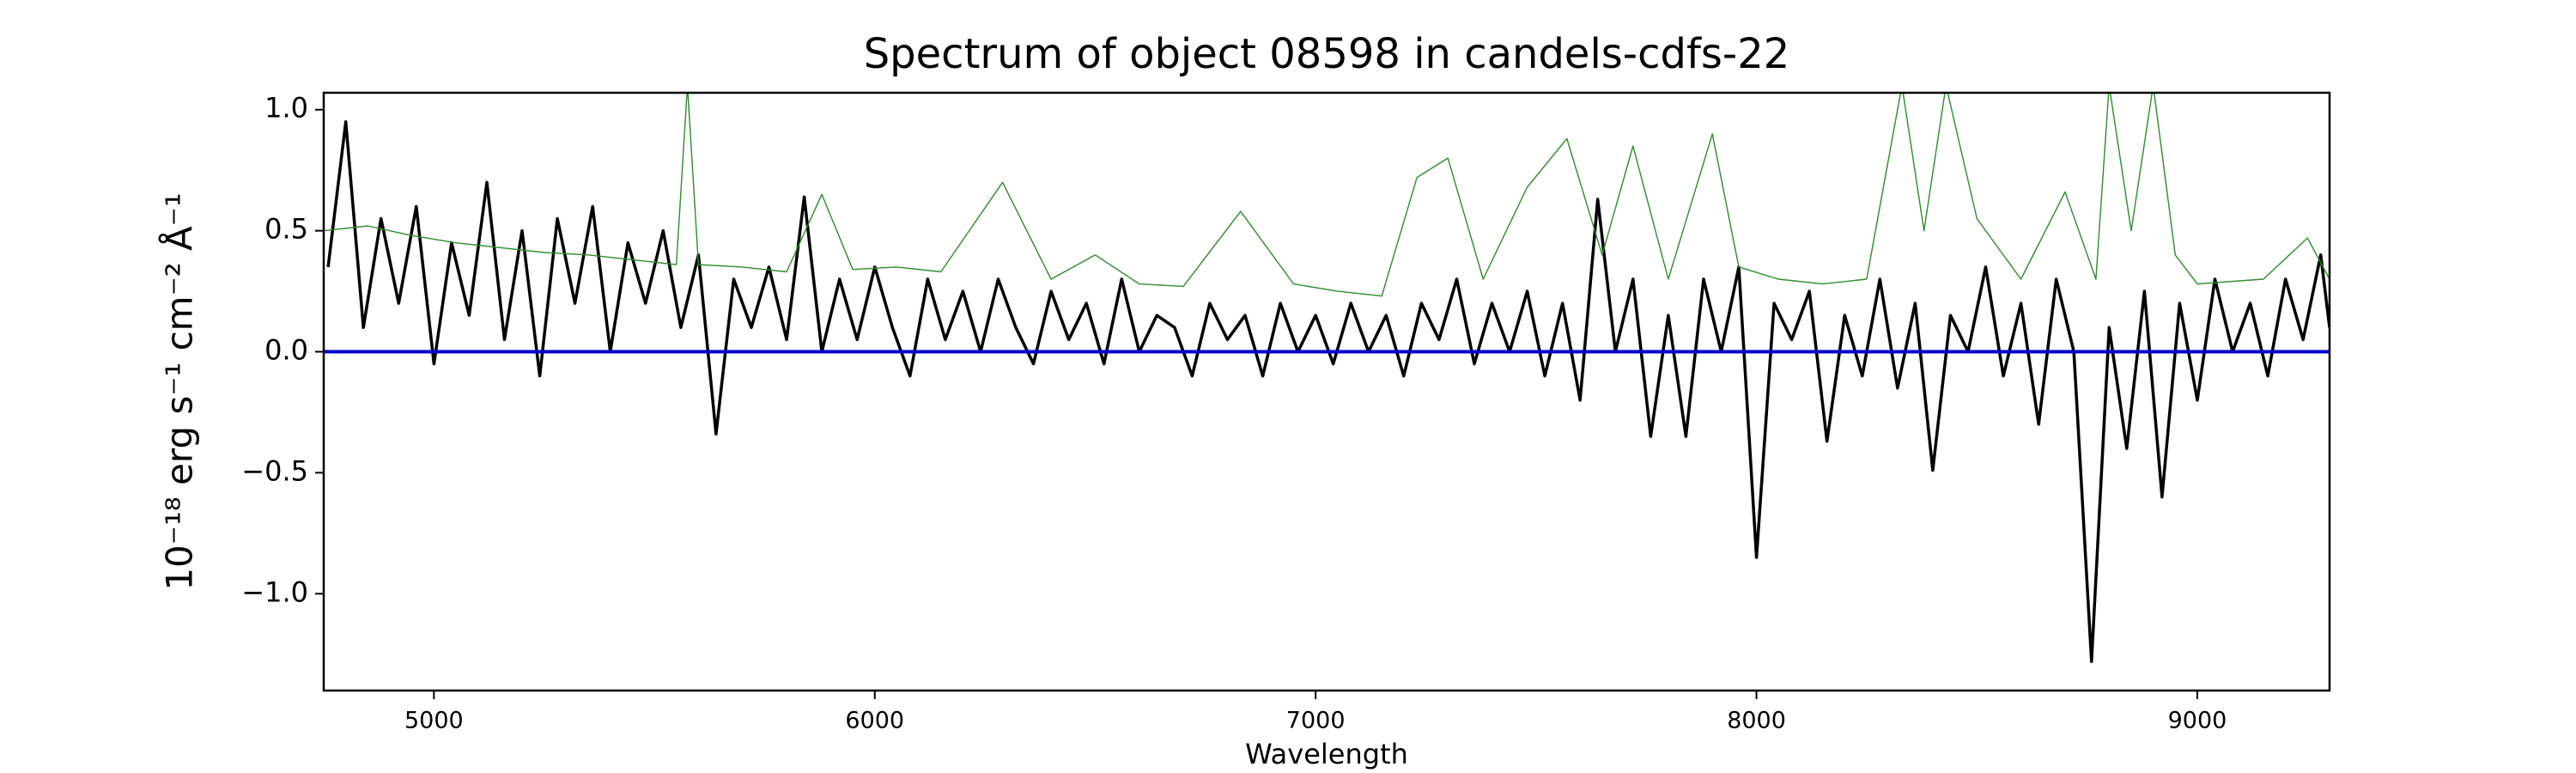 Image resolution: width=2576 pixels, height=773 pixels. I want to click on x-tick-label: 9000, so click(2197, 721).